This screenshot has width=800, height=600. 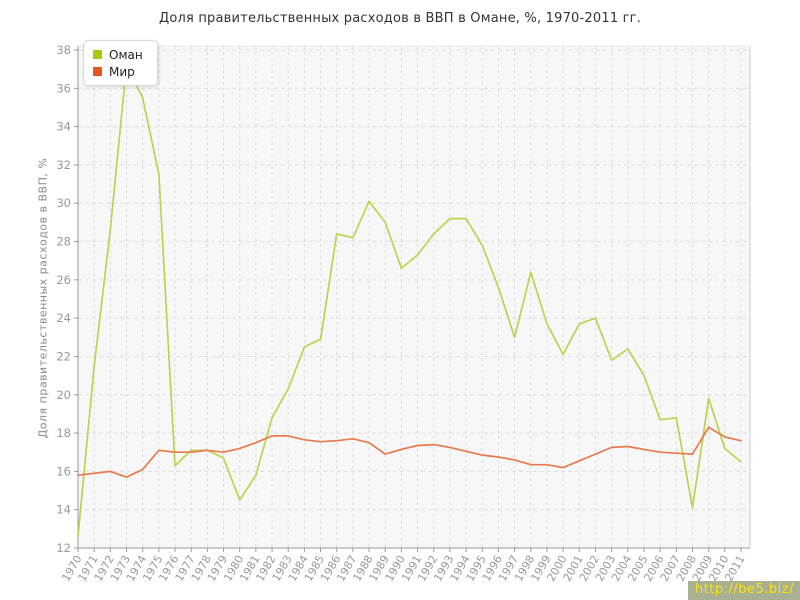 What do you see at coordinates (97, 54) in the screenshot?
I see `legend-swatch-oman` at bounding box center [97, 54].